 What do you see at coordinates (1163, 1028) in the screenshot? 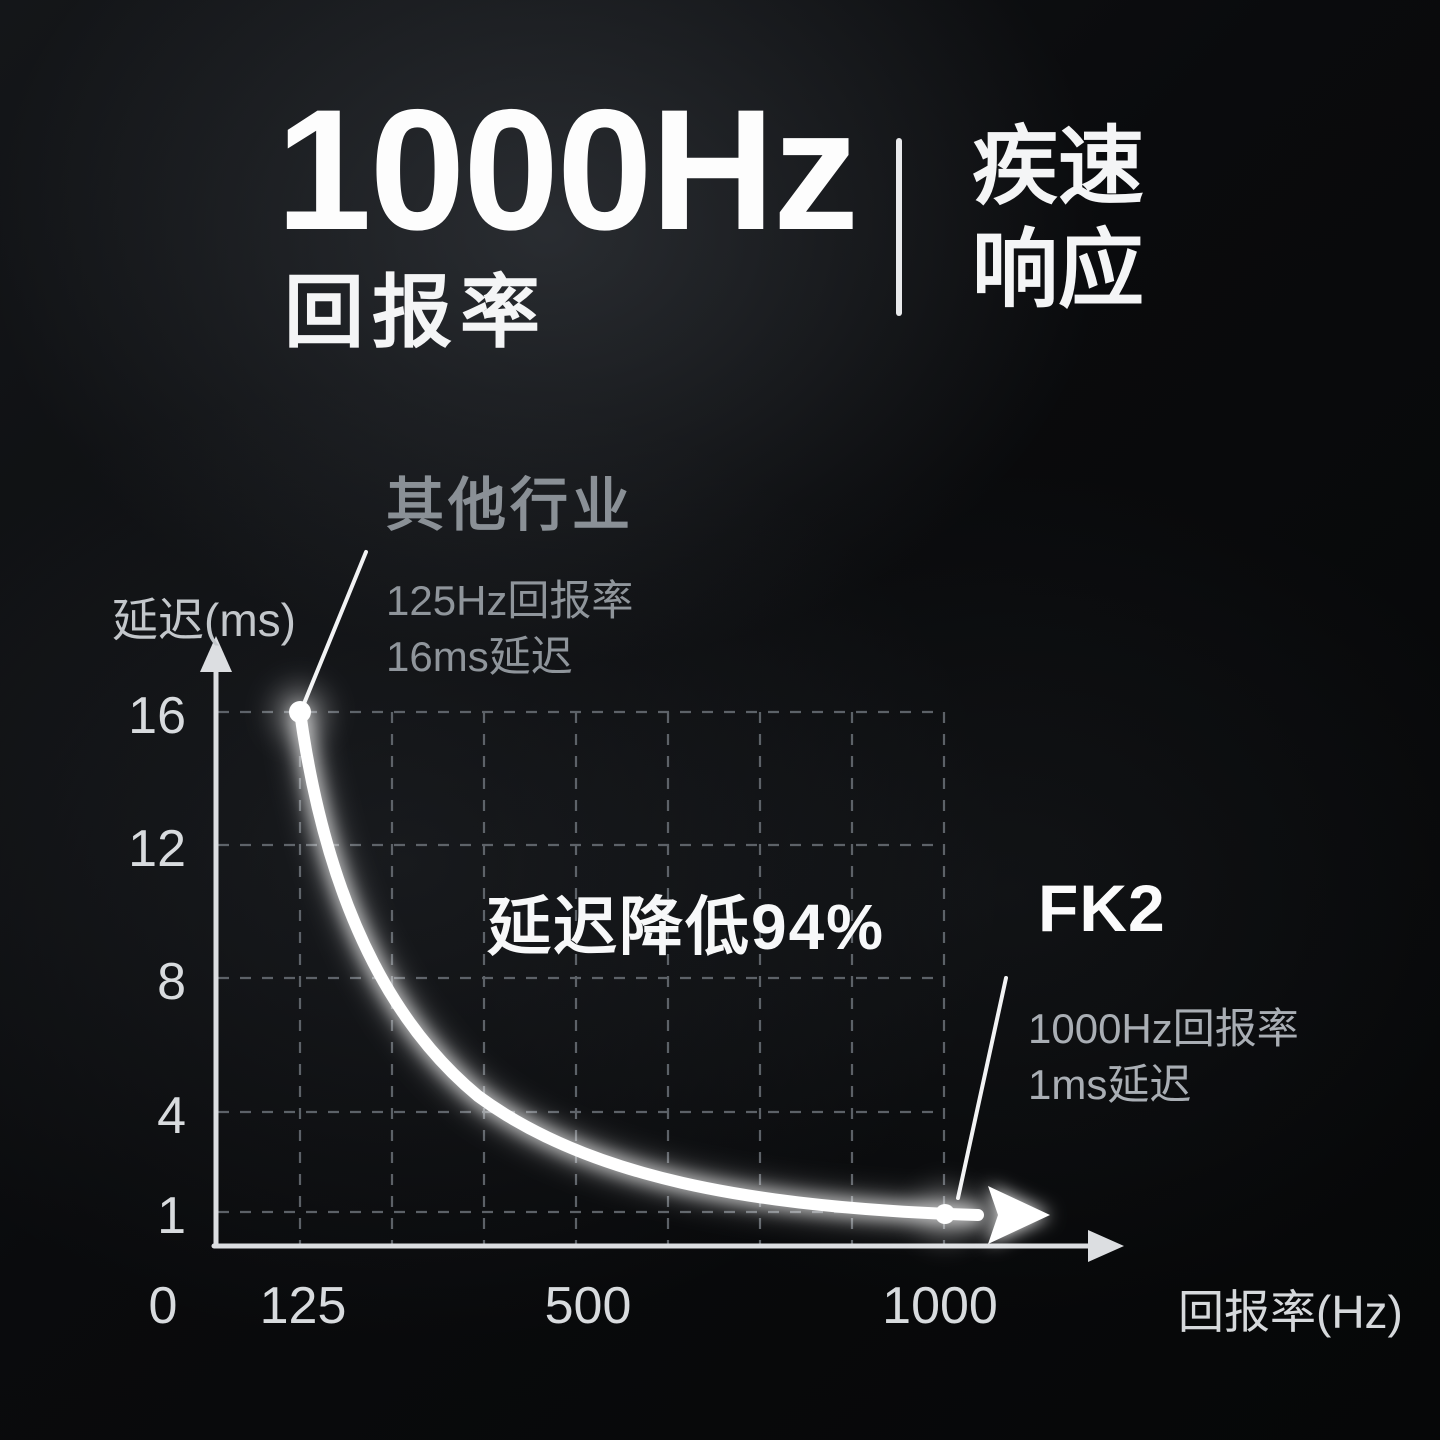
I see `callout-fk2-line1: 1000Hz回报率` at bounding box center [1163, 1028].